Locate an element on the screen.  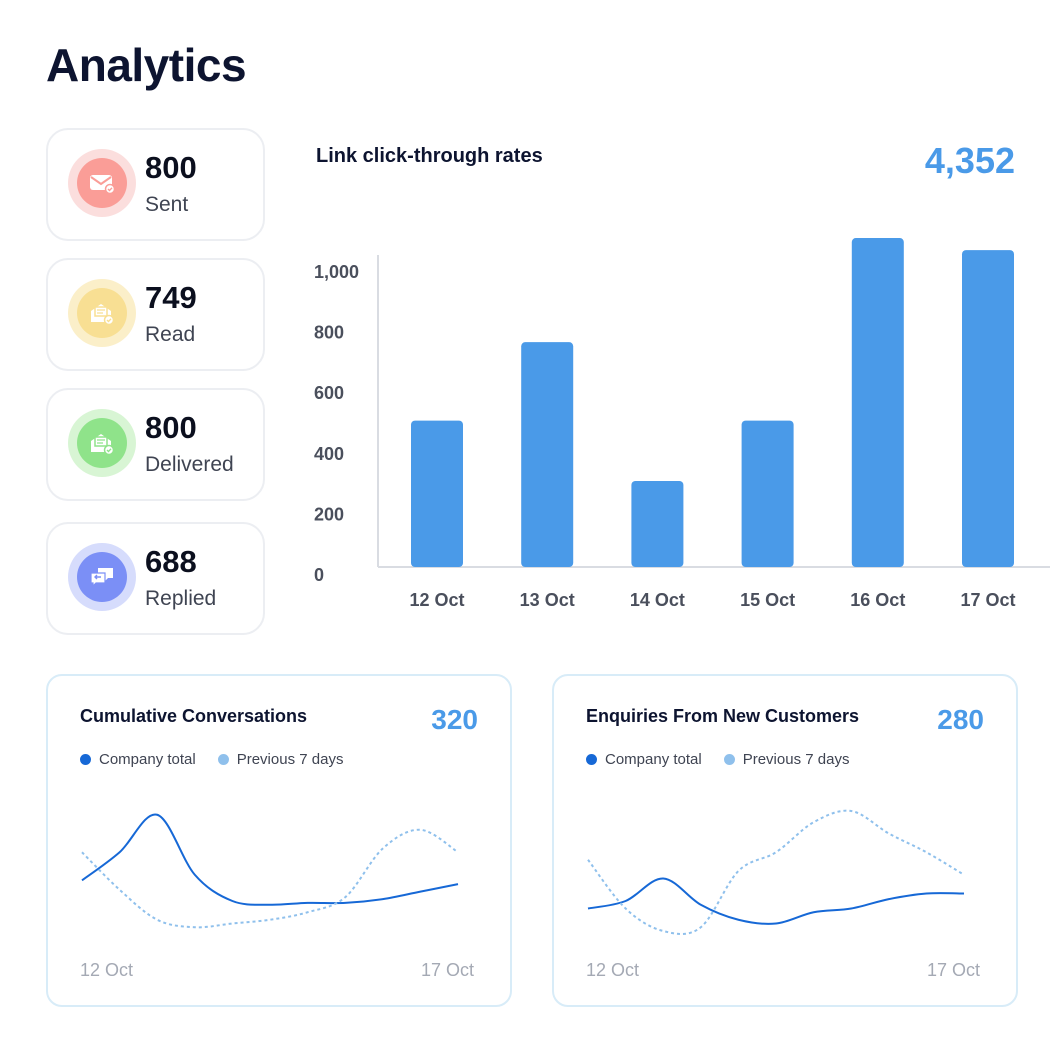
enquiries-line-chart is located at coordinates (776, 872).